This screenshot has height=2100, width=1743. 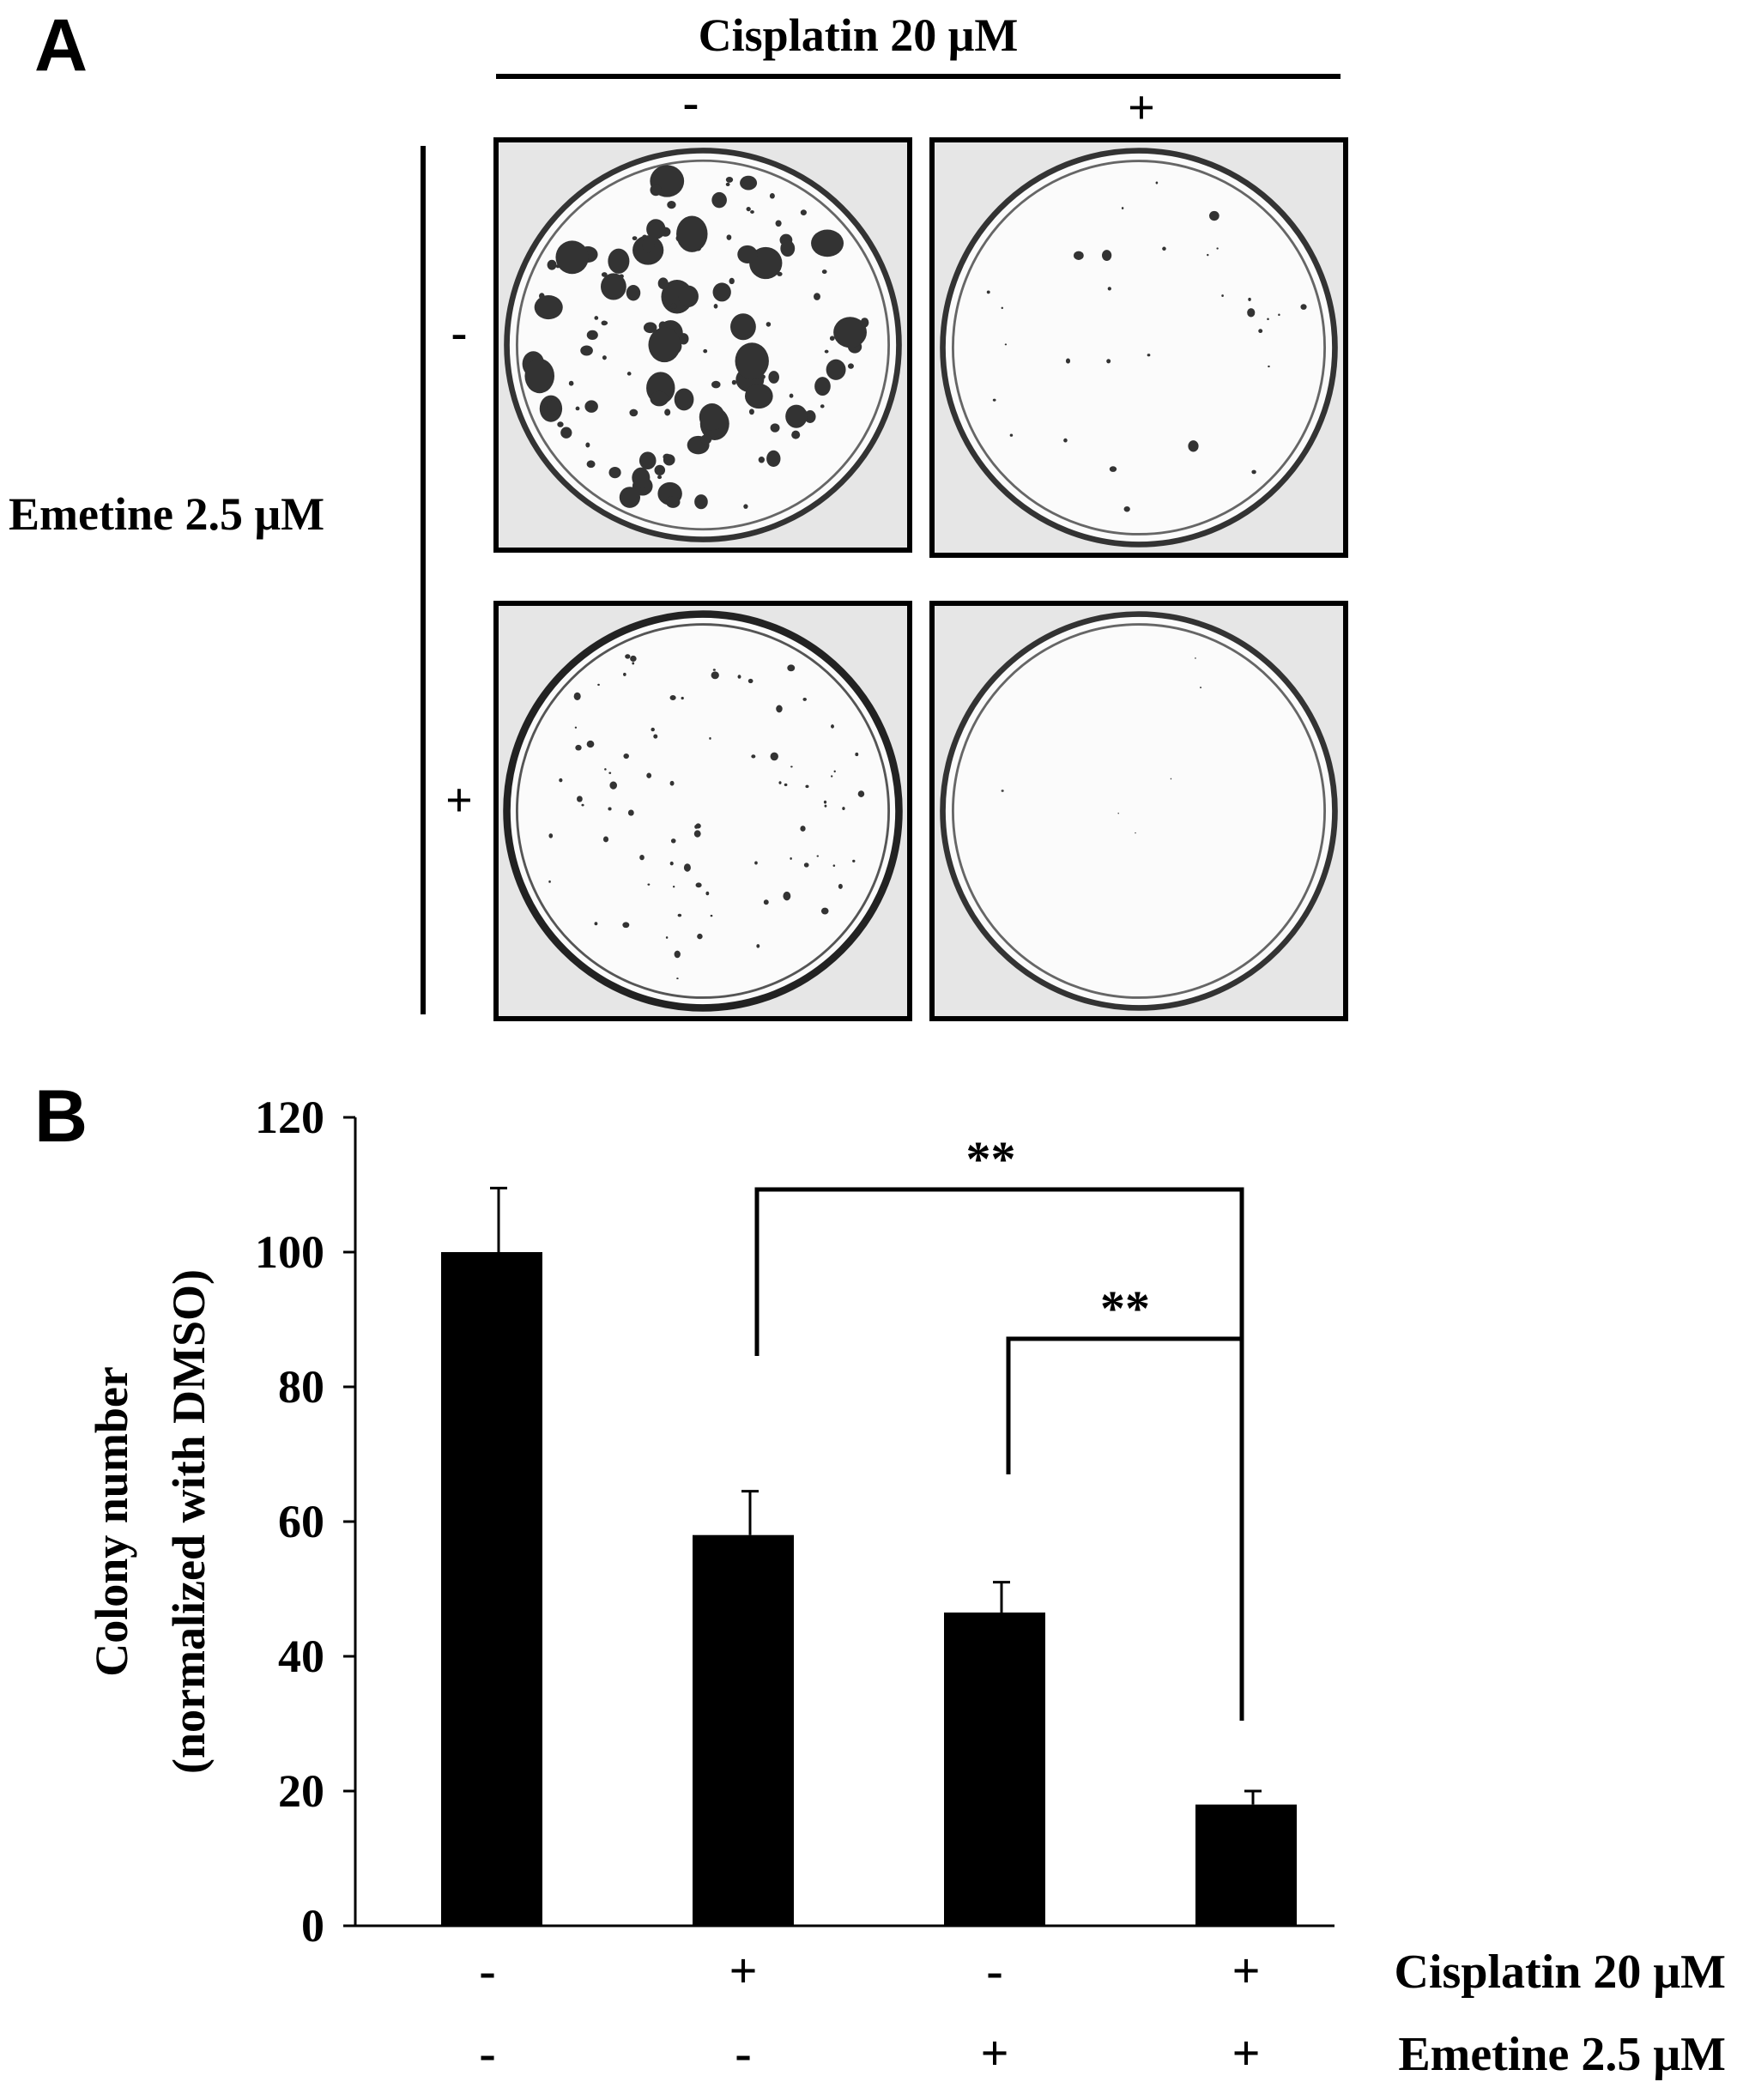 What do you see at coordinates (918, 76) in the screenshot?
I see `panel-a-top-line` at bounding box center [918, 76].